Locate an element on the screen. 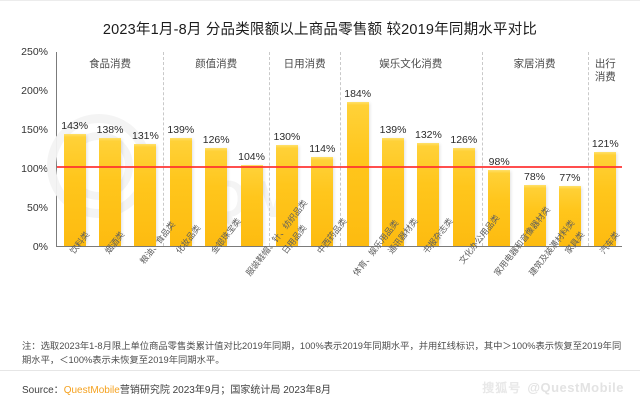 The height and width of the screenshot is (405, 640). bar-value-label: 78% is located at coordinates (535, 177).